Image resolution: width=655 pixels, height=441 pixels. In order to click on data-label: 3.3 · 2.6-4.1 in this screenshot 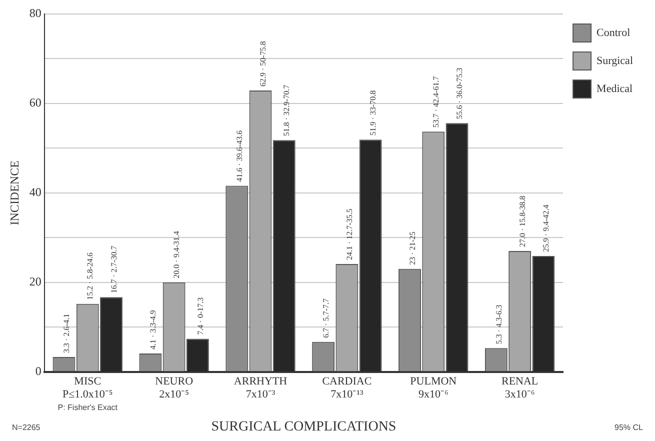, I will do `click(67, 334)`.